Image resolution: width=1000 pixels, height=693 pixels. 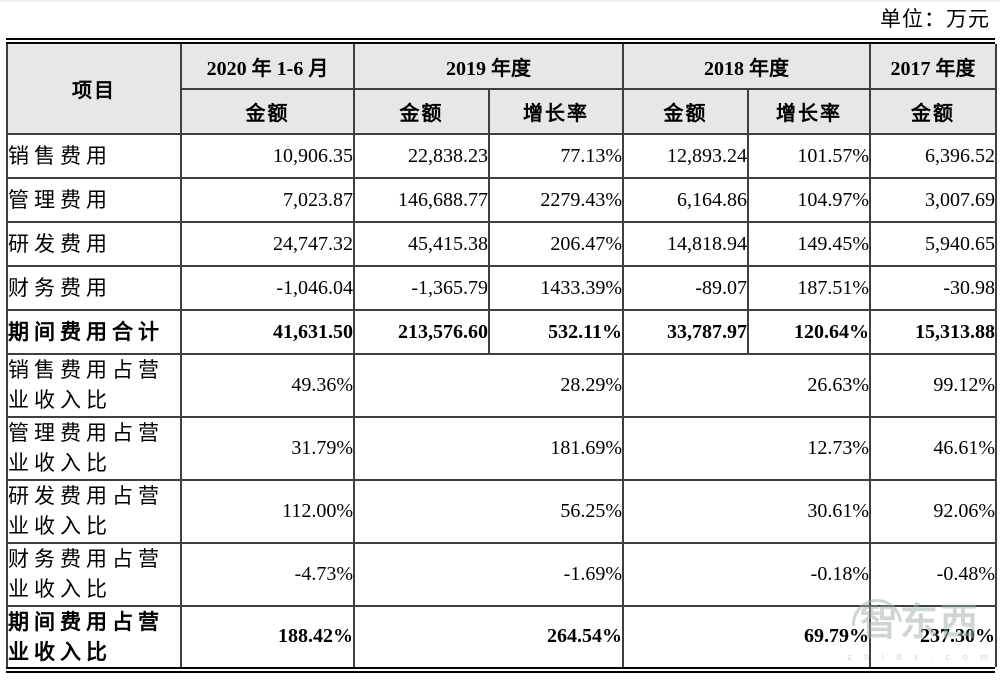 I want to click on cell-2019-growth: 77.13%, so click(x=556, y=156).